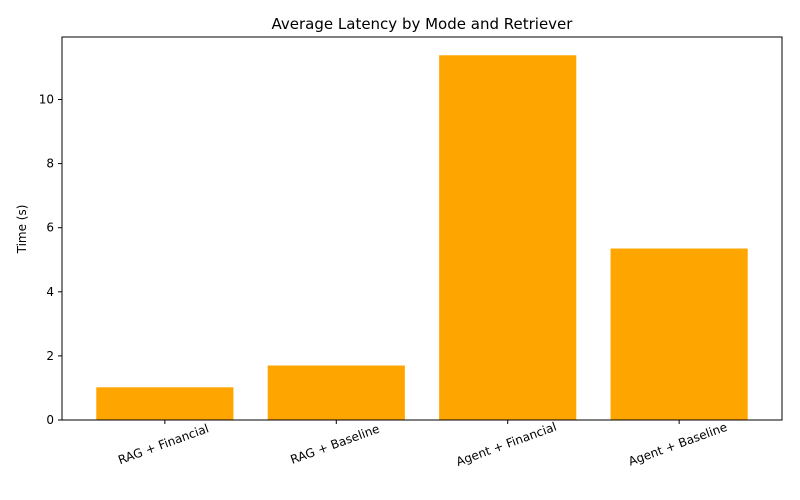  Describe the element at coordinates (46, 99) in the screenshot. I see `y-tick-label: 10` at that location.